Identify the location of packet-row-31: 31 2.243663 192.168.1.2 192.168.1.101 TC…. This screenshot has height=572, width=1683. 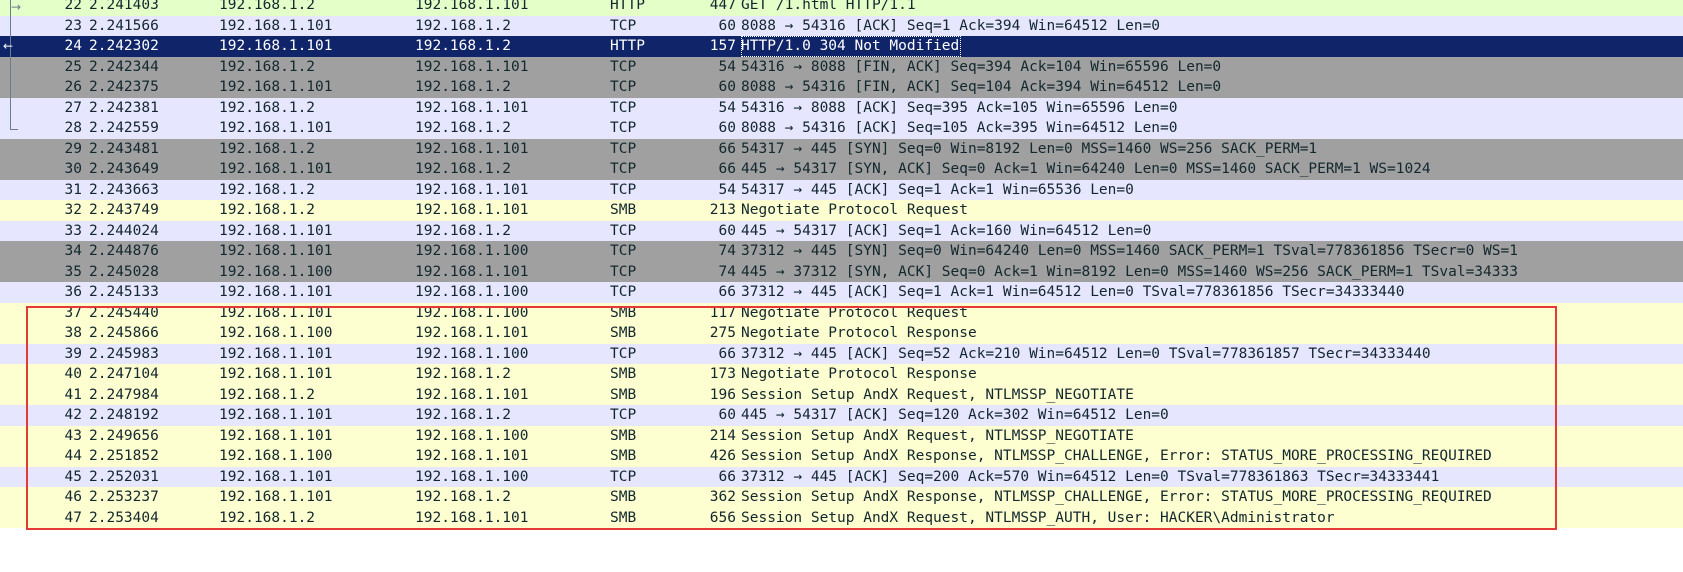
(841, 189).